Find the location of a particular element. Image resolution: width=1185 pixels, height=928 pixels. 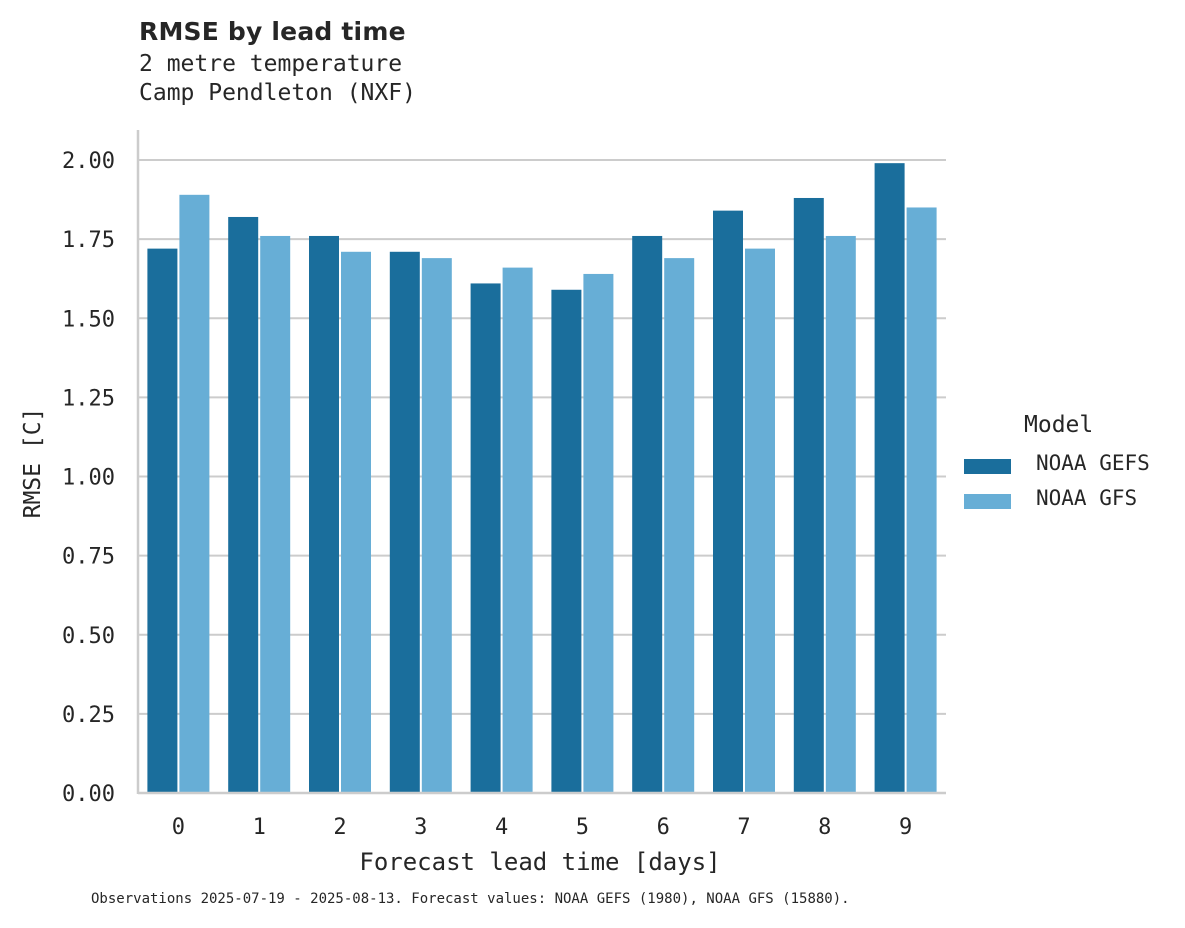

y-tick-label: 0.75 is located at coordinates (88, 557).